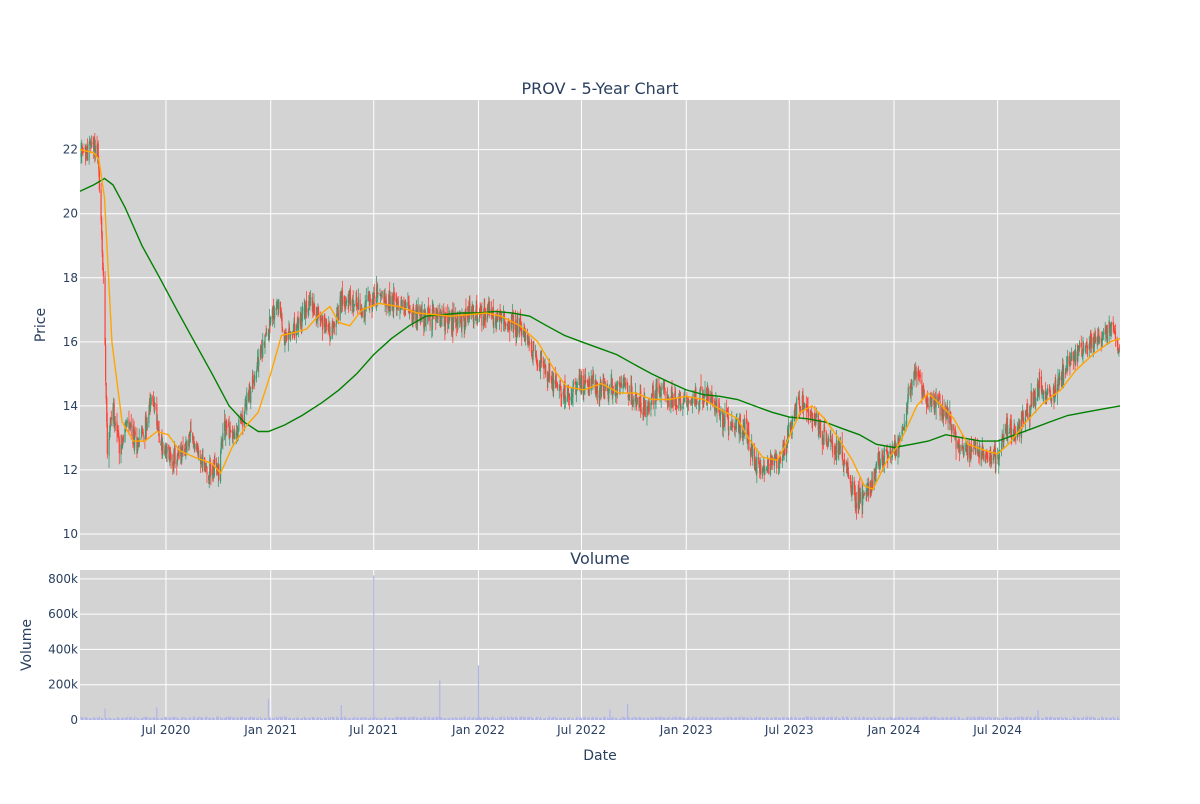 Image resolution: width=1200 pixels, height=804 pixels. What do you see at coordinates (70, 278) in the screenshot?
I see `price-y-tick-label: 18` at bounding box center [70, 278].